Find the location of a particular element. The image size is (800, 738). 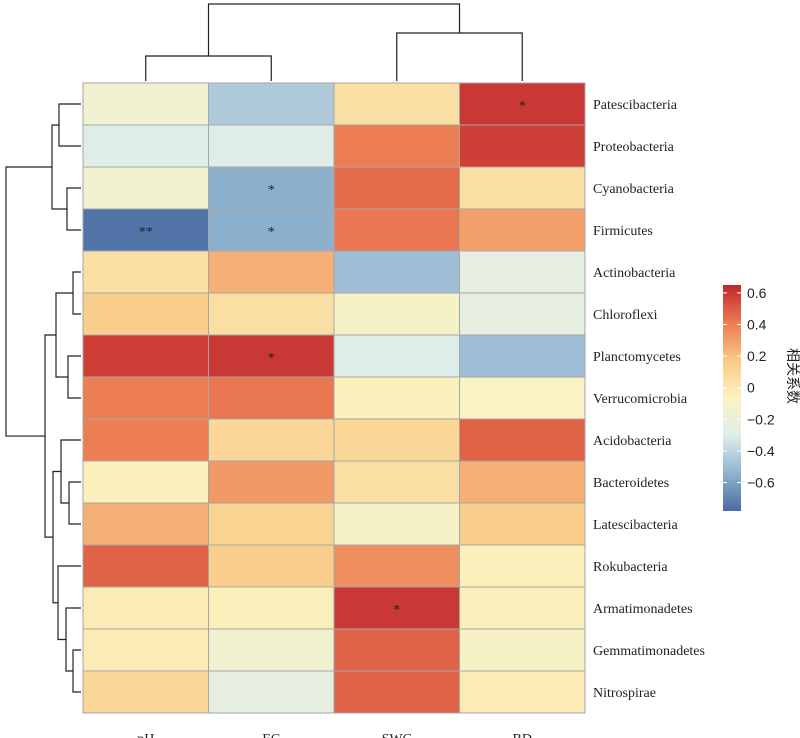

row-label: Firmicutes is located at coordinates (623, 231).